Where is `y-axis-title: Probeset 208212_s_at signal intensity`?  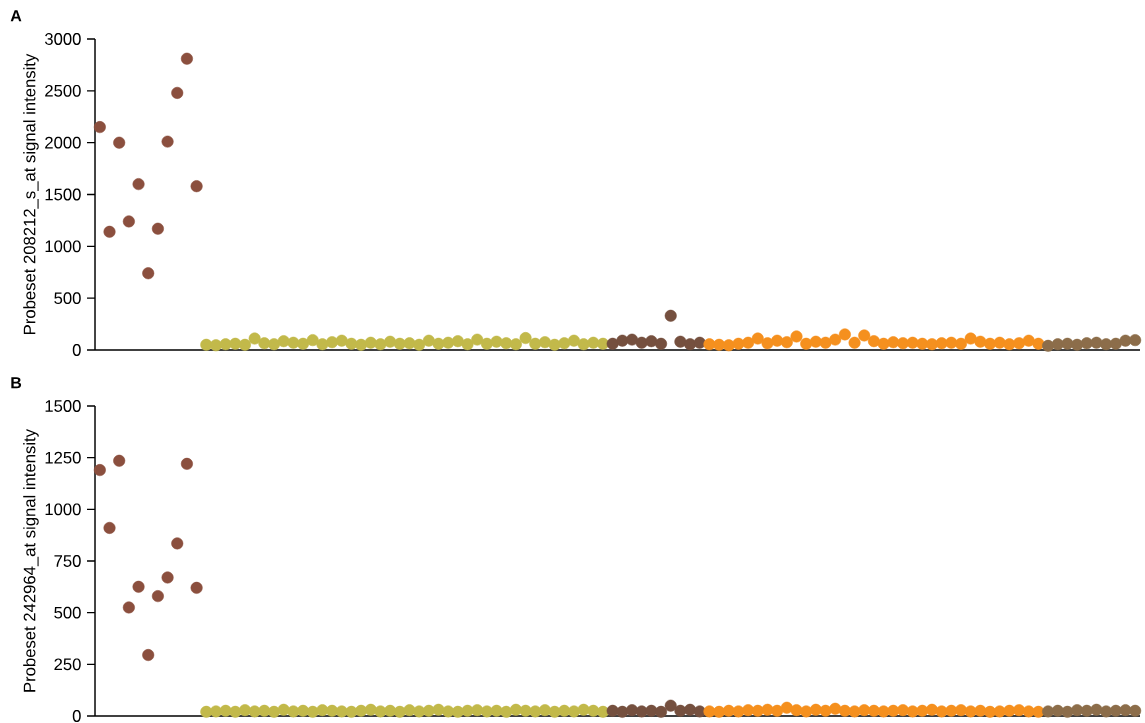
y-axis-title: Probeset 208212_s_at signal intensity is located at coordinates (31, 193).